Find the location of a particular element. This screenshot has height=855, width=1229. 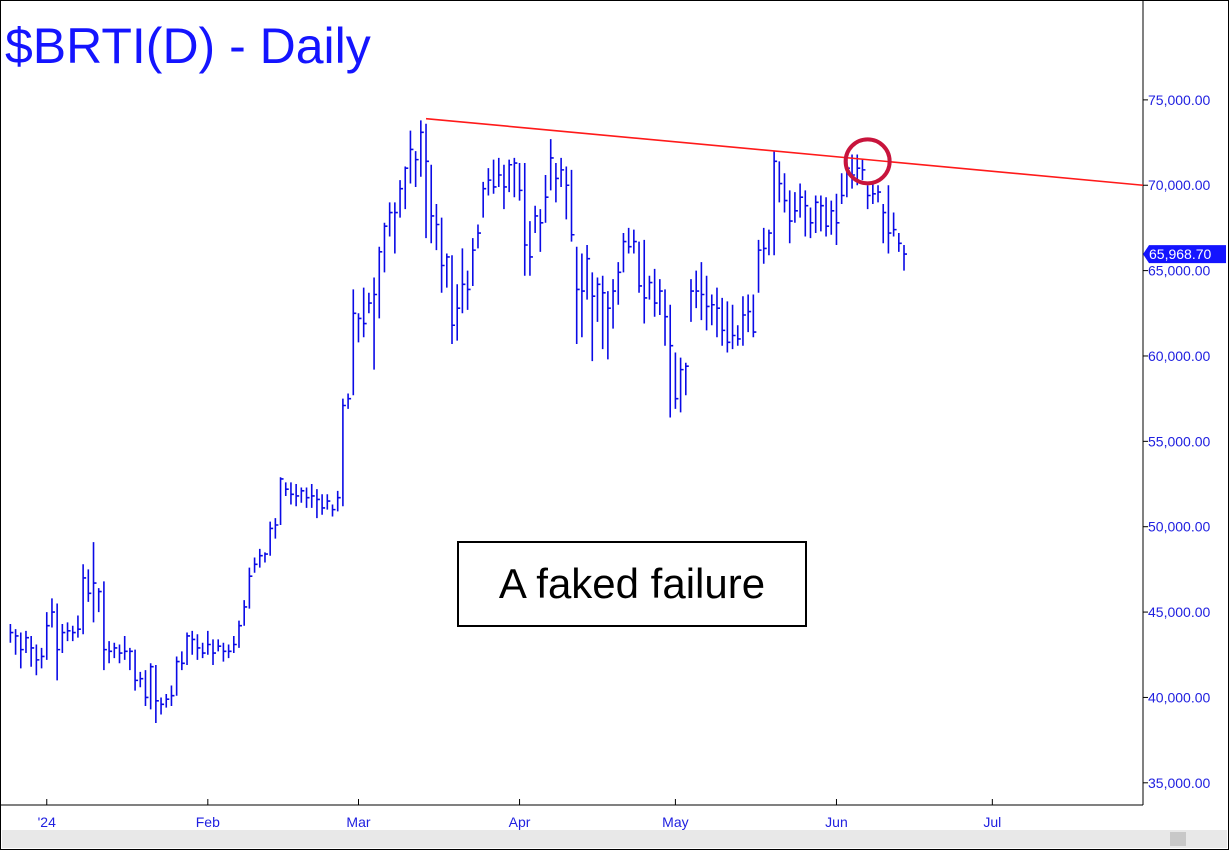

x-tick-label: Feb is located at coordinates (208, 822).